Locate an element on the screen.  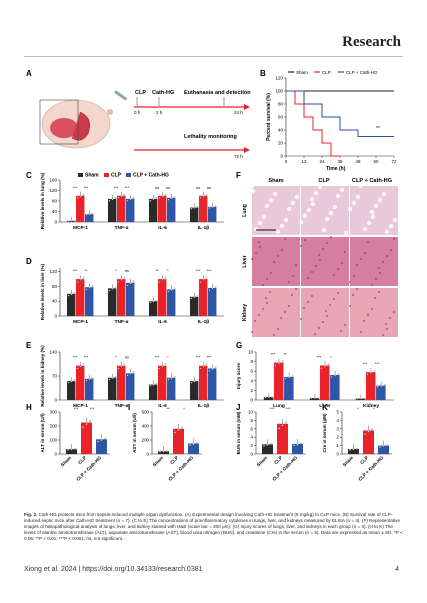
y-tick-label: 8 is located at coordinates (252, 420).